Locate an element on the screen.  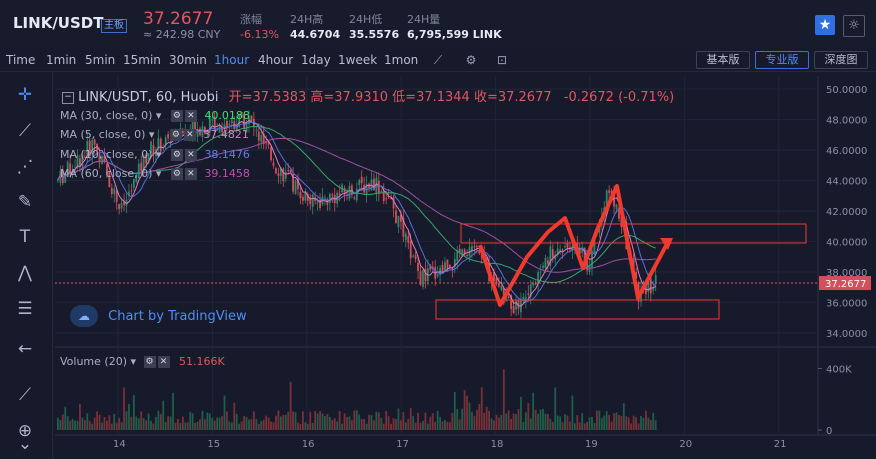
tf-30min: 30min is located at coordinates (188, 60).